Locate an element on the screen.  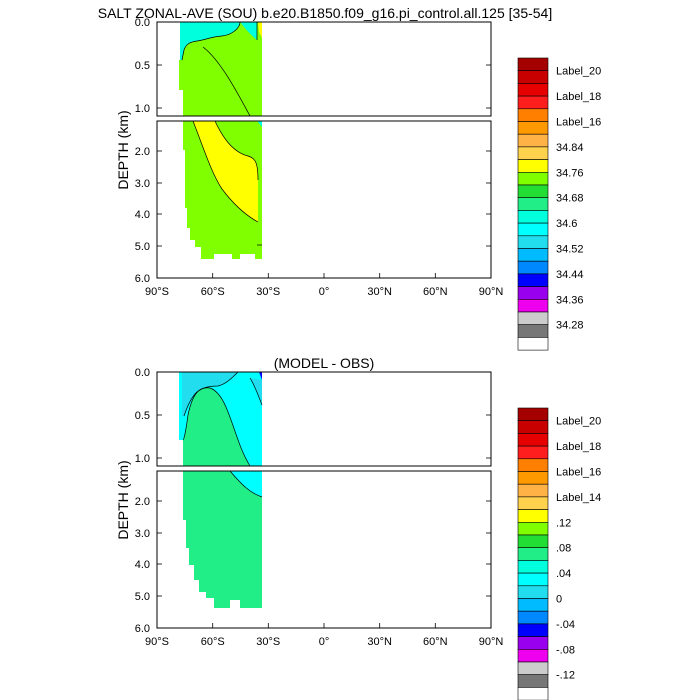
chart-title: (MODEL - OBS) is located at coordinates (324, 363).